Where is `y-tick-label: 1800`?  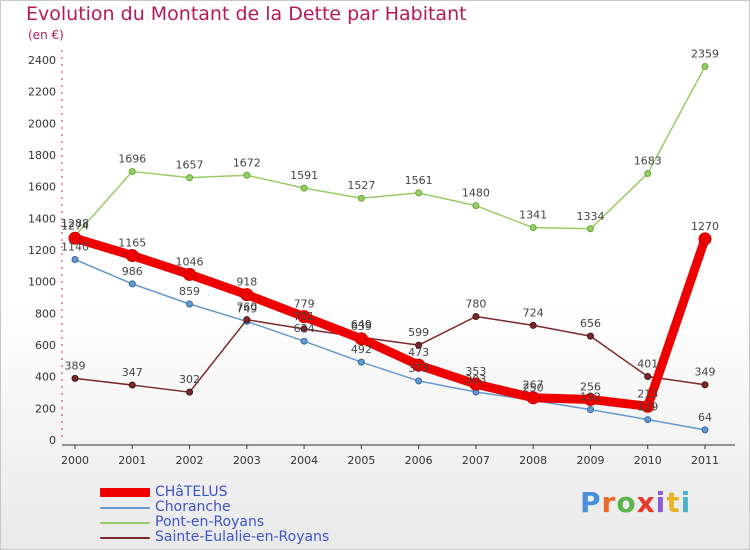
y-tick-label: 1800 is located at coordinates (42, 155).